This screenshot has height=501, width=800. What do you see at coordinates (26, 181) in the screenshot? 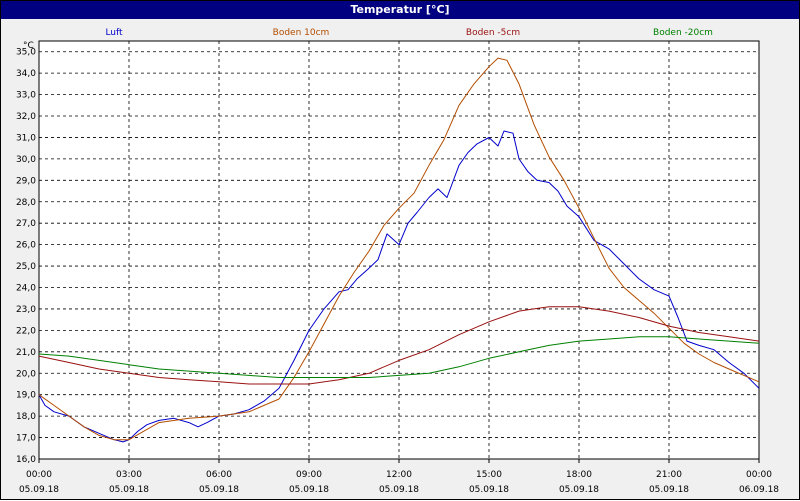
I see `y-tick-label: 29,0` at bounding box center [26, 181].